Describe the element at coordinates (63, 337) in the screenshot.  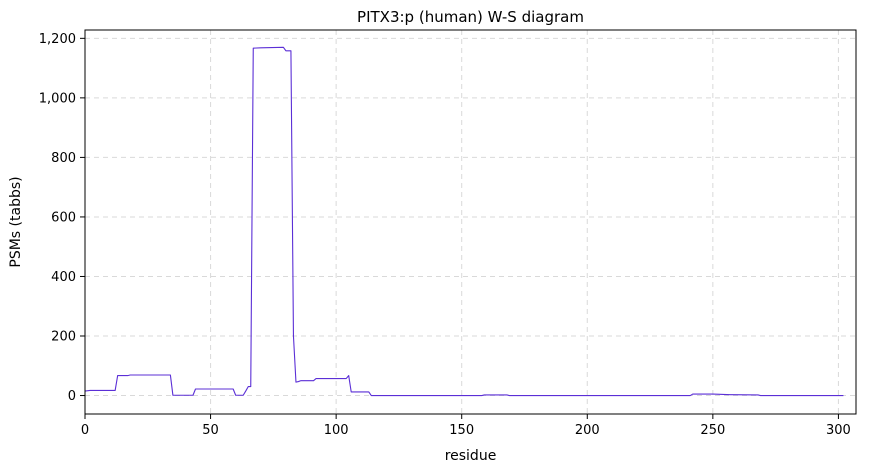
I see `y-tick-label: 200` at that location.